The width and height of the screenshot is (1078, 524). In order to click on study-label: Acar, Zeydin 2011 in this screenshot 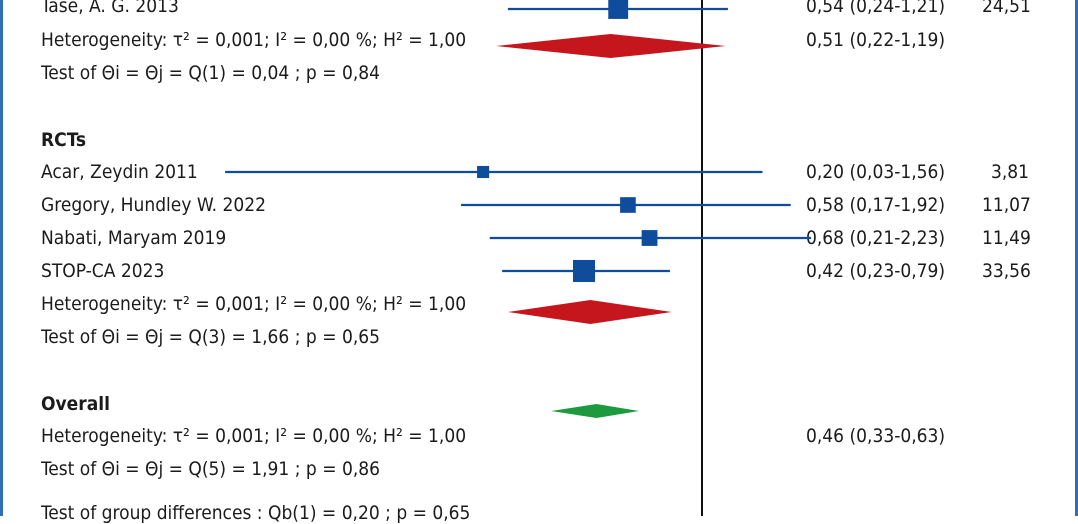, I will do `click(119, 172)`.